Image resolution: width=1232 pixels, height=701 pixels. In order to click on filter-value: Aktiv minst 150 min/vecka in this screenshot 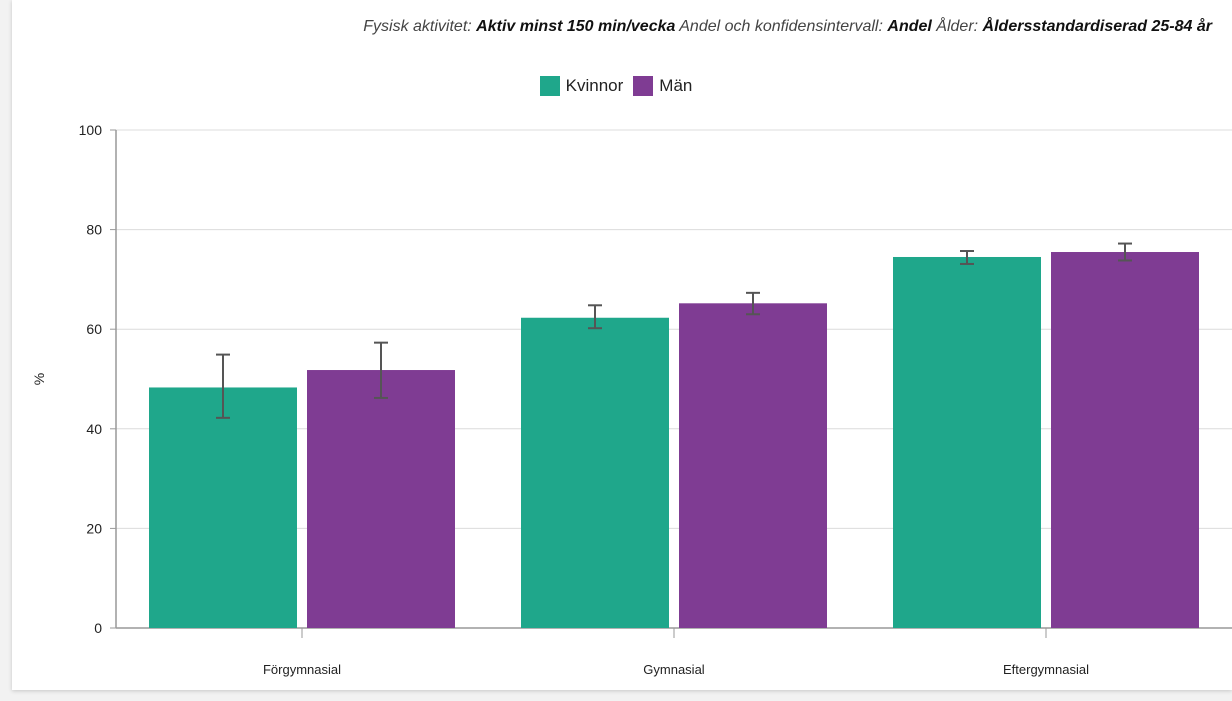, I will do `click(576, 26)`.